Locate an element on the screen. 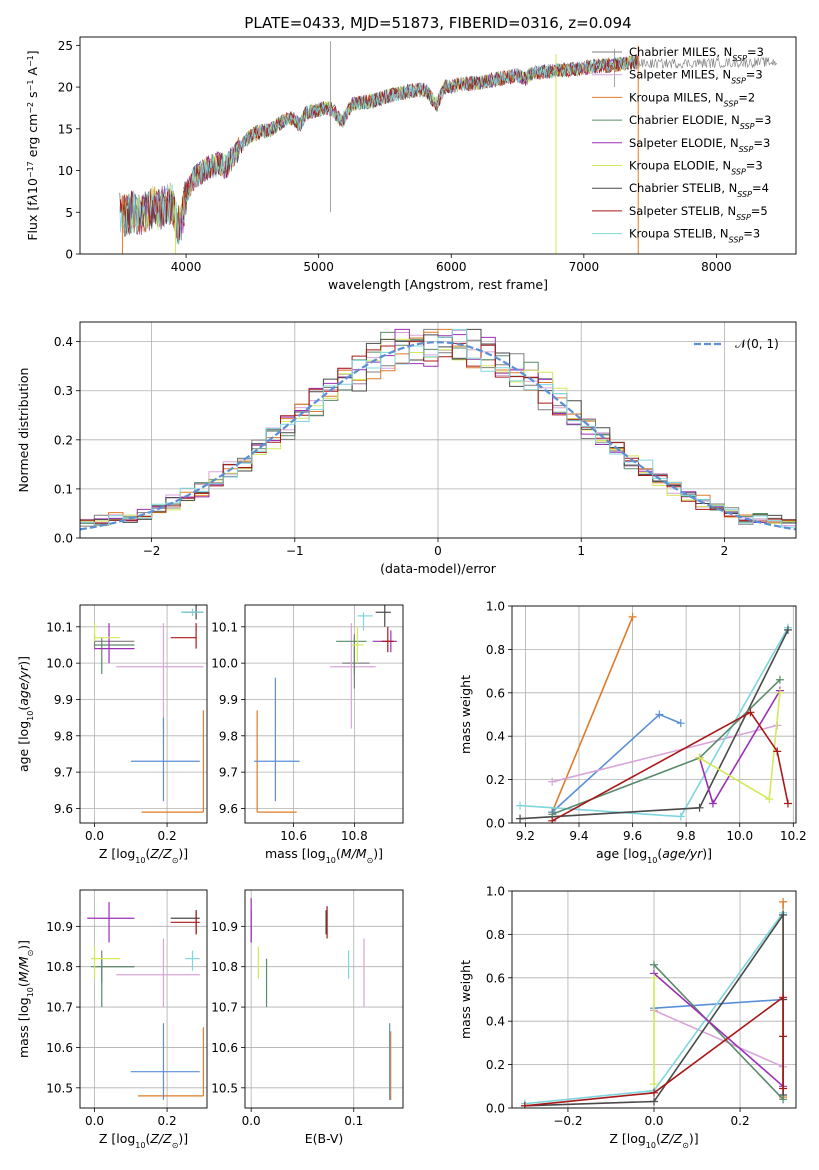  y-tick-label: 10.5 is located at coordinates (224, 1088).